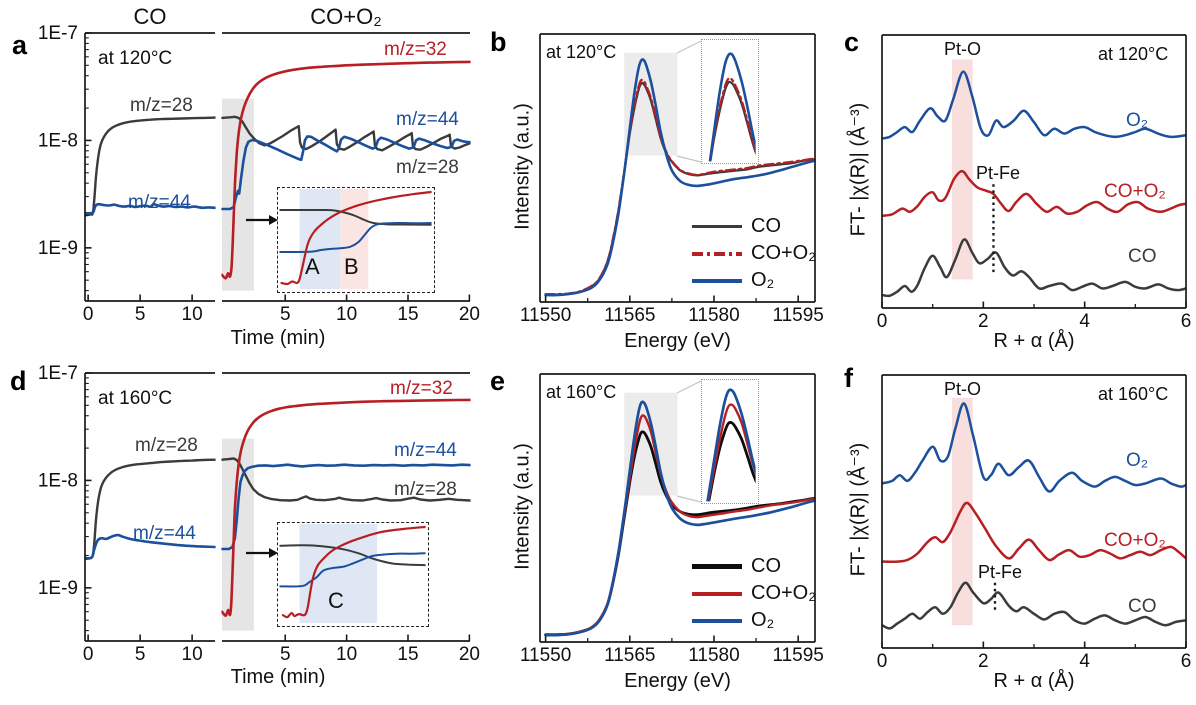  I want to click on chart-d_left: 0 5 10 1E-7 1E-8 1E-9, so click(127, 514).